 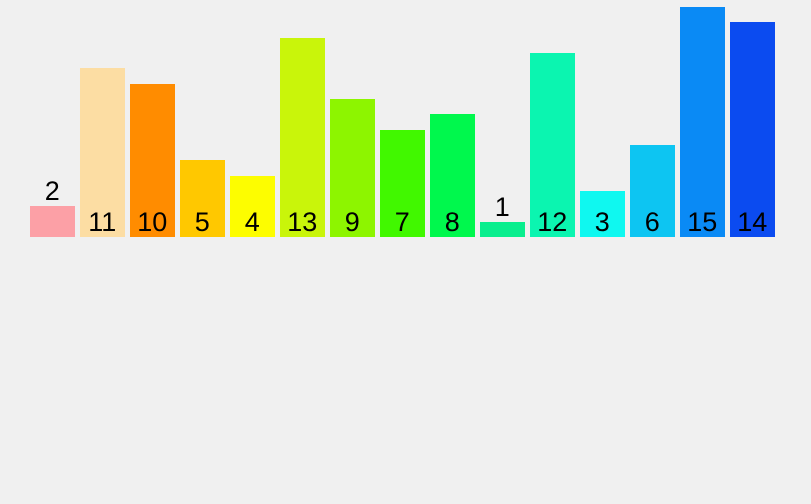 What do you see at coordinates (652, 222) in the screenshot?
I see `bar-label: 6` at bounding box center [652, 222].